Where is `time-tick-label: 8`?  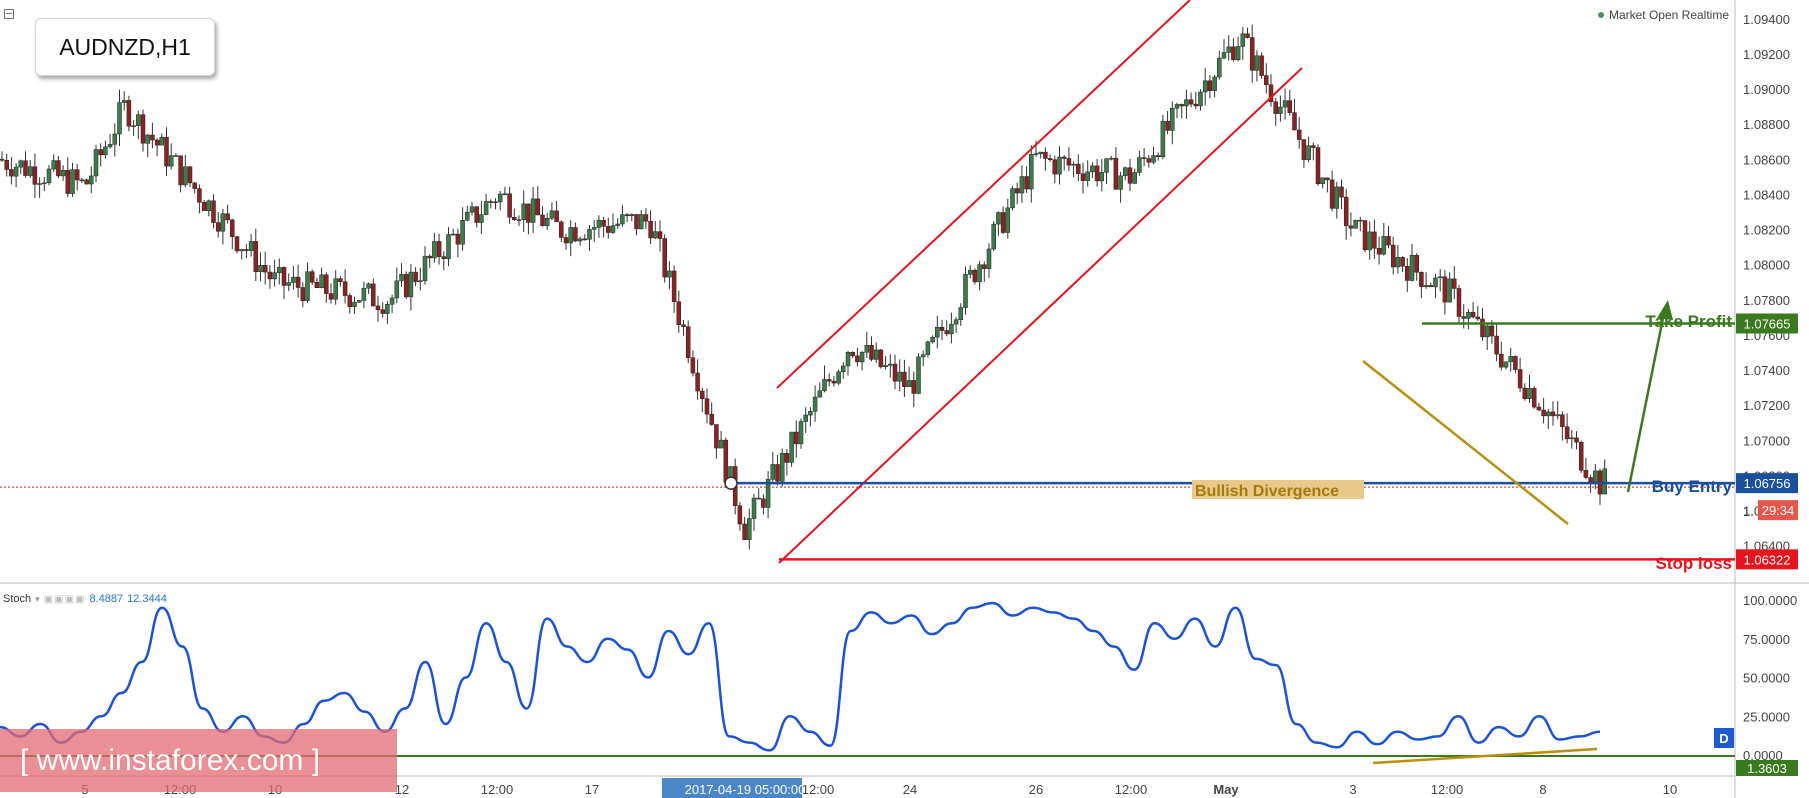
time-tick-label: 8 is located at coordinates (1542, 789).